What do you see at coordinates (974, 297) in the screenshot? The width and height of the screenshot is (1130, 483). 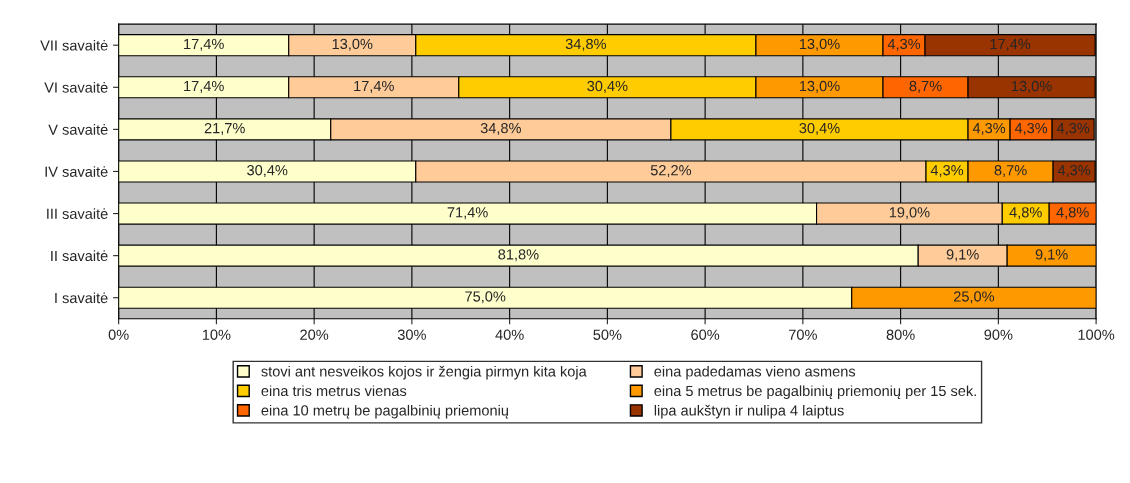 I see `data-label: 25,0%` at bounding box center [974, 297].